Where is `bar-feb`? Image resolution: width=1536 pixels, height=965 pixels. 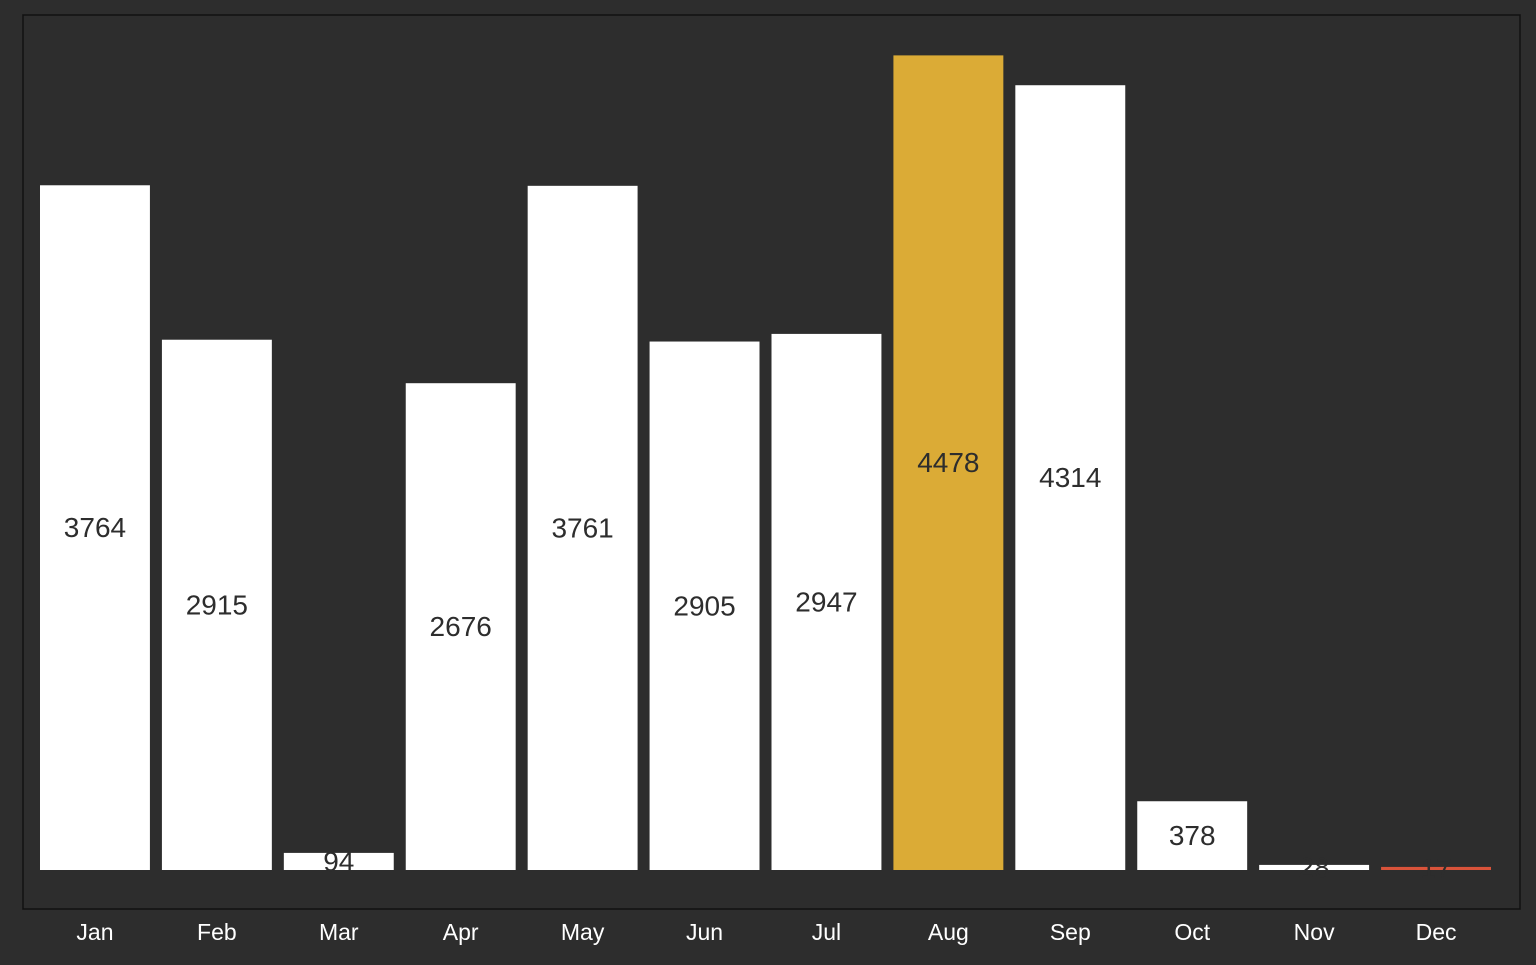
bar-feb is located at coordinates (216, 605).